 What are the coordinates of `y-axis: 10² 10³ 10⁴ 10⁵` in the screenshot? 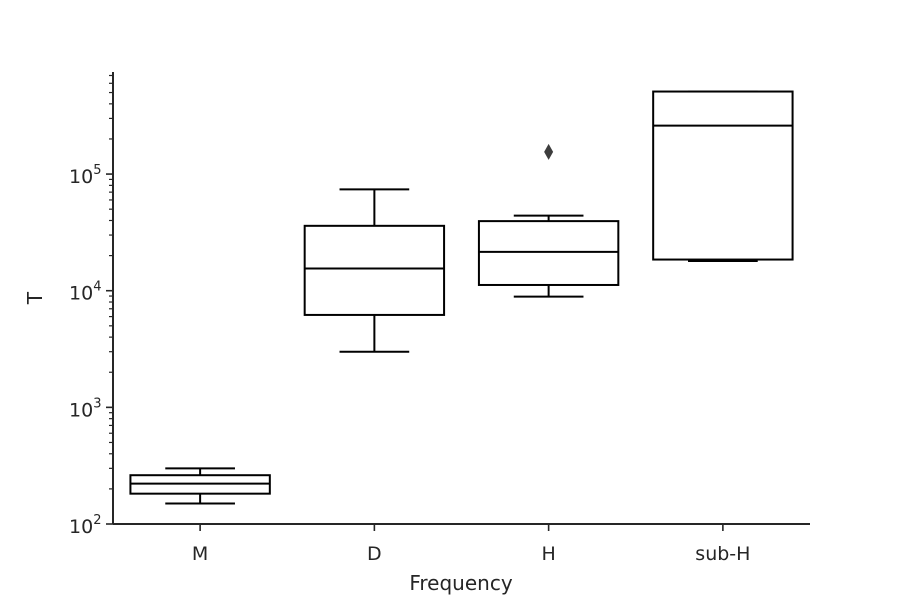 It's located at (91, 305).